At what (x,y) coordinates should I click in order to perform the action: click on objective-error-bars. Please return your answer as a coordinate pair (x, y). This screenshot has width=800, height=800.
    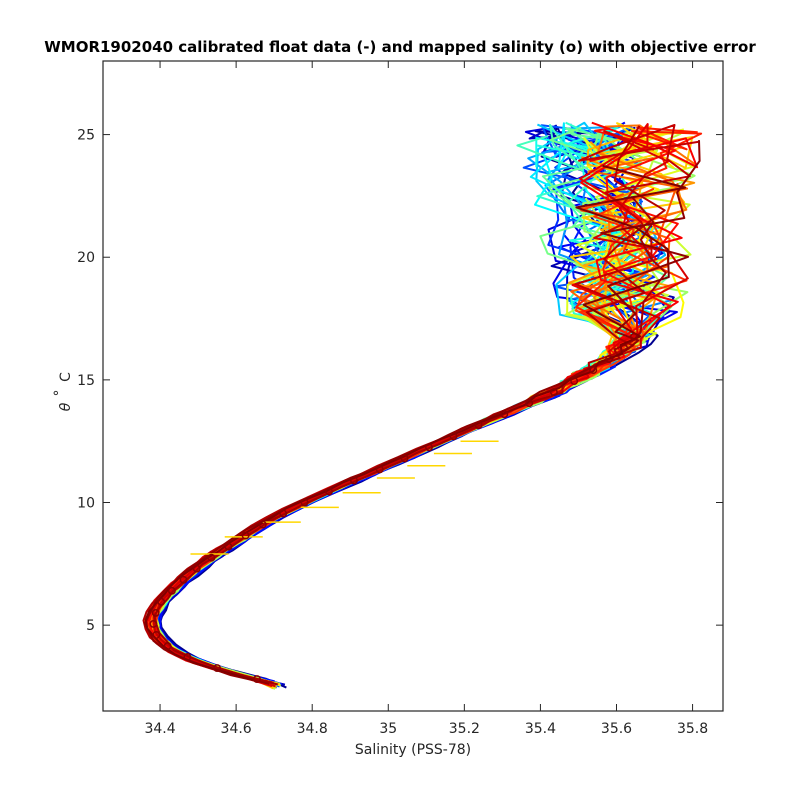
    Looking at the image, I should click on (344, 497).